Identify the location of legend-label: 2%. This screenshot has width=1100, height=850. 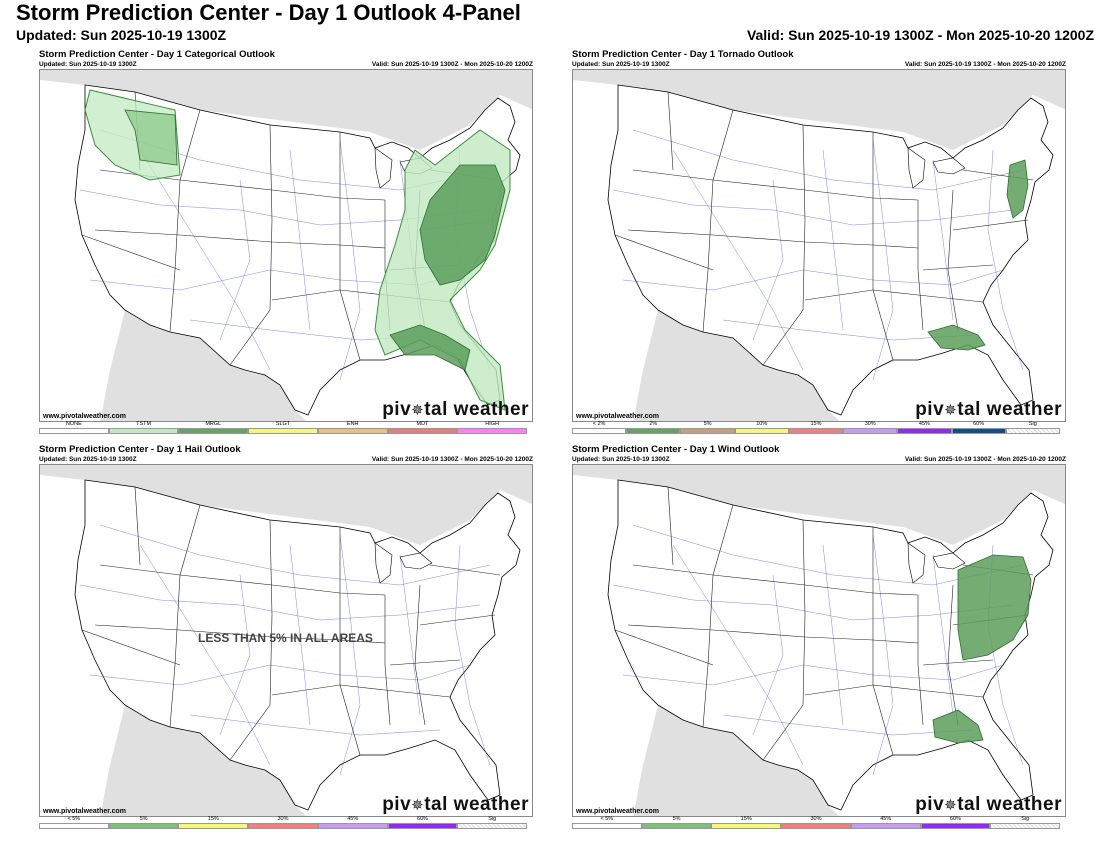
(653, 424).